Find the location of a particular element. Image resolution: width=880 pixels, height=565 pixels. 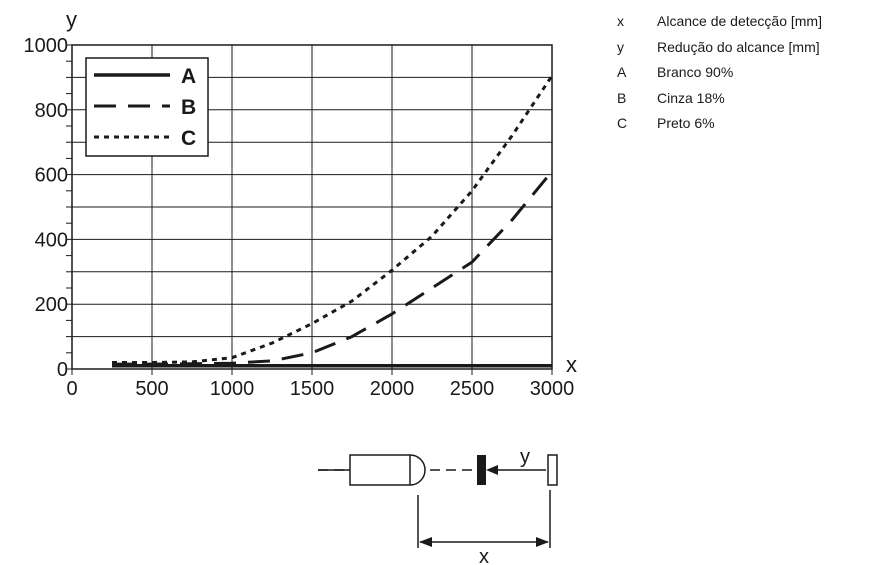

x-arrow-left is located at coordinates (425, 542).